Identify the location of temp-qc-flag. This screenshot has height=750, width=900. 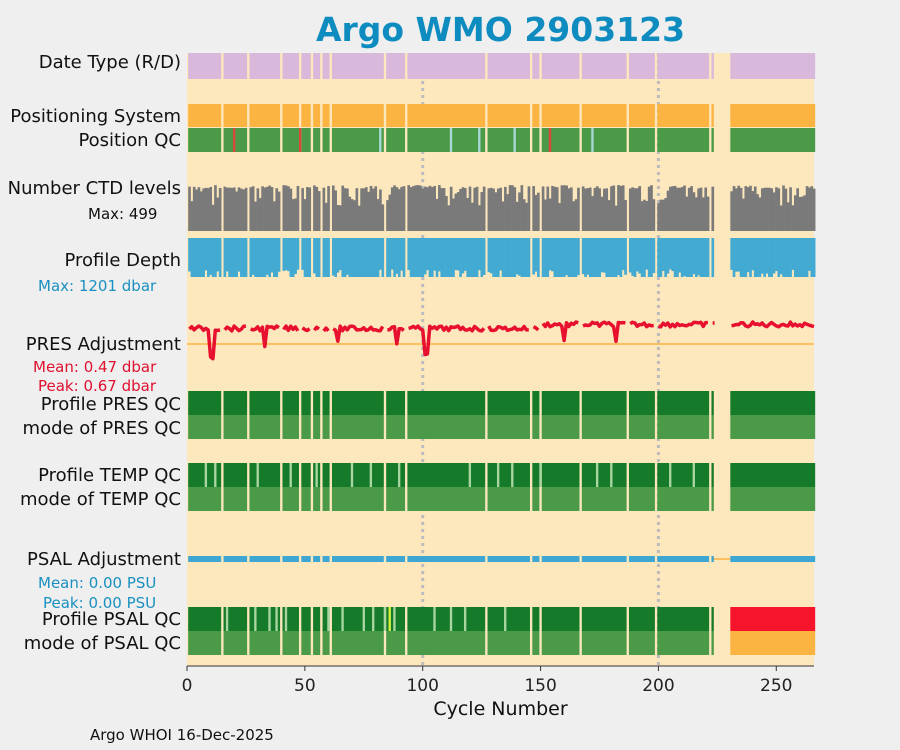
(498, 475).